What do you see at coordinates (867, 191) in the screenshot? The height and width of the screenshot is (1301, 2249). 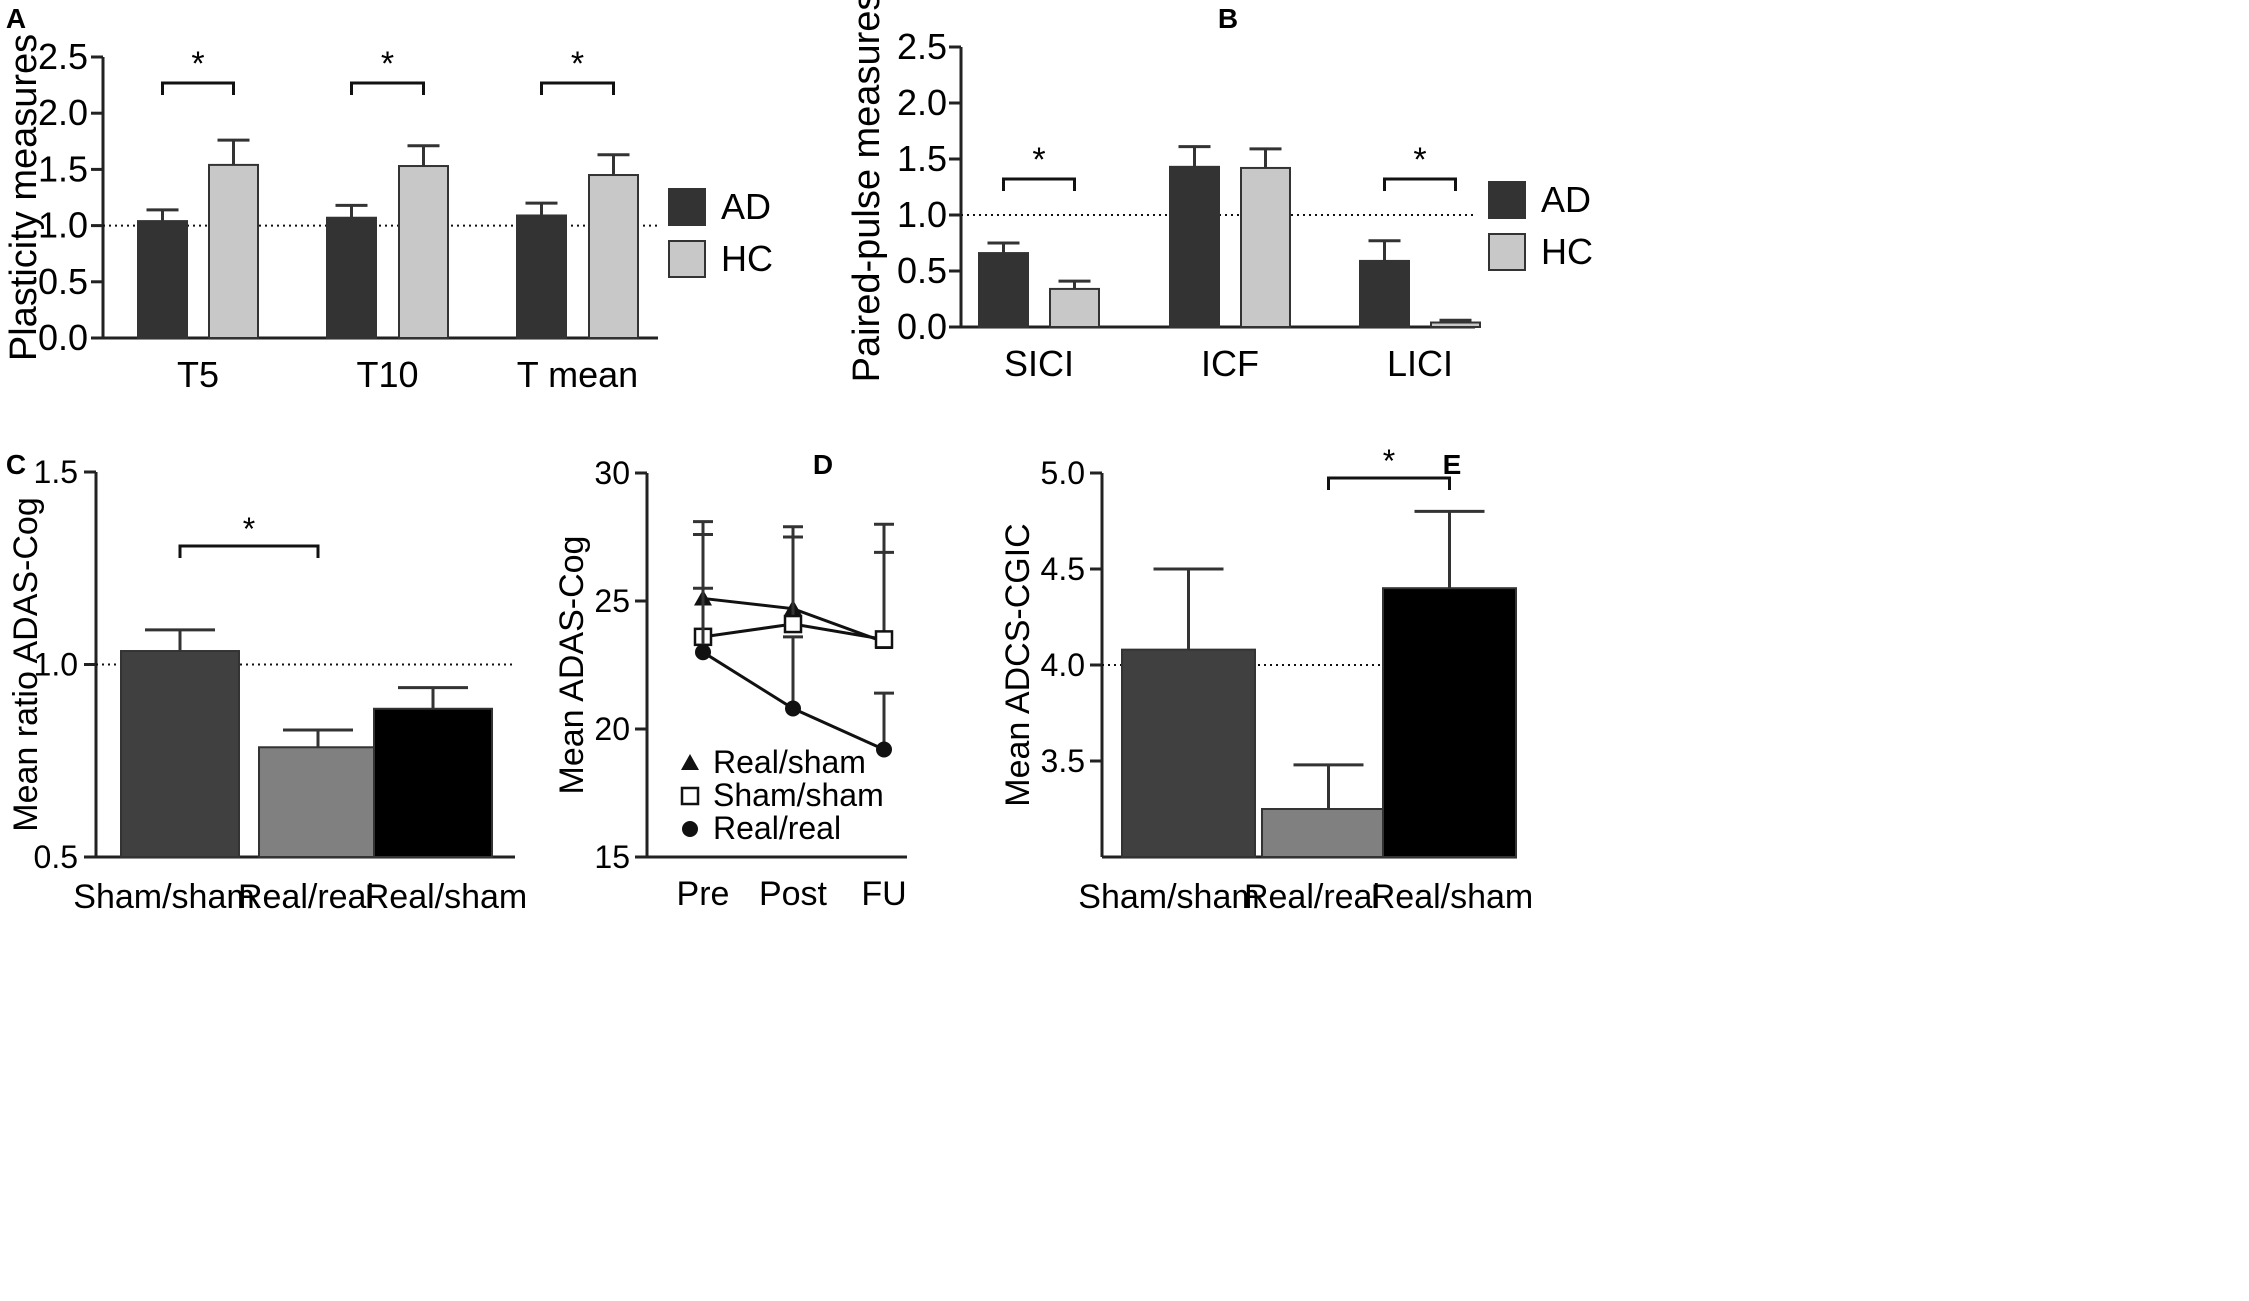 I see `y-axis-label: Paired-pulse measures` at bounding box center [867, 191].